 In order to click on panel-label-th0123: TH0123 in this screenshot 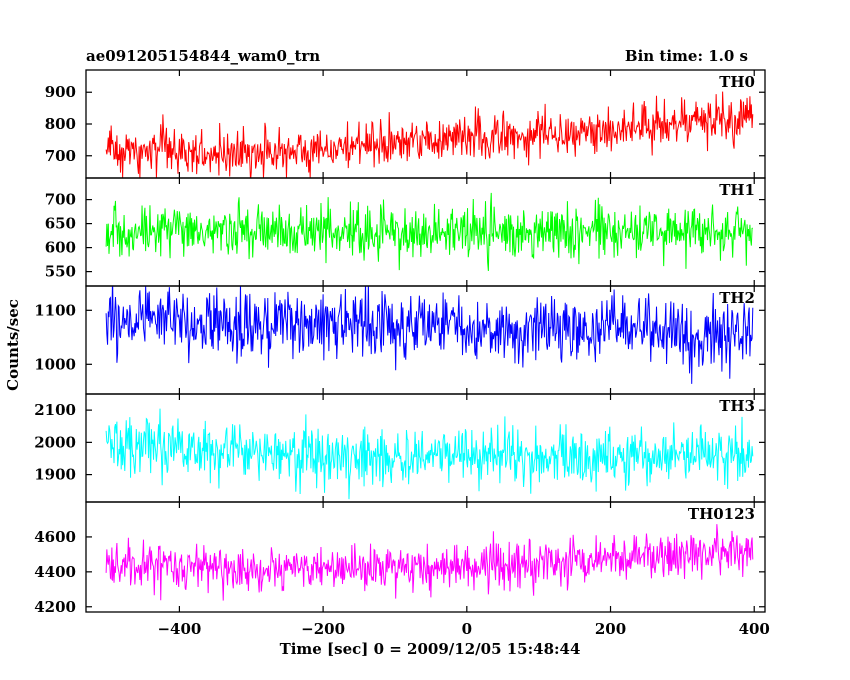, I will do `click(721, 514)`.